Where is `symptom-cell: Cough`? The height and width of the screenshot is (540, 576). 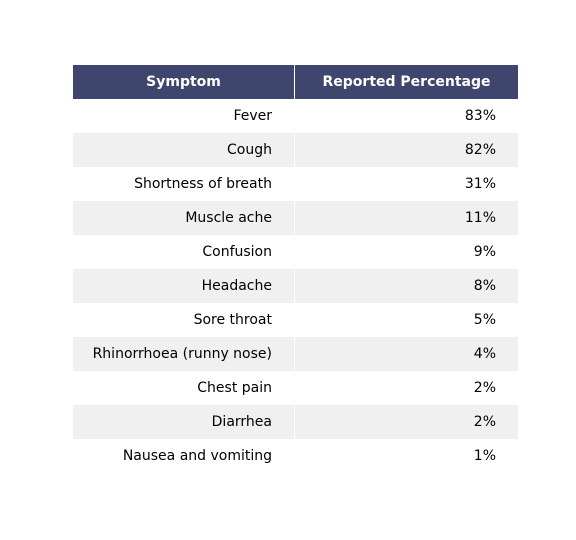
symptom-cell: Cough is located at coordinates (184, 150).